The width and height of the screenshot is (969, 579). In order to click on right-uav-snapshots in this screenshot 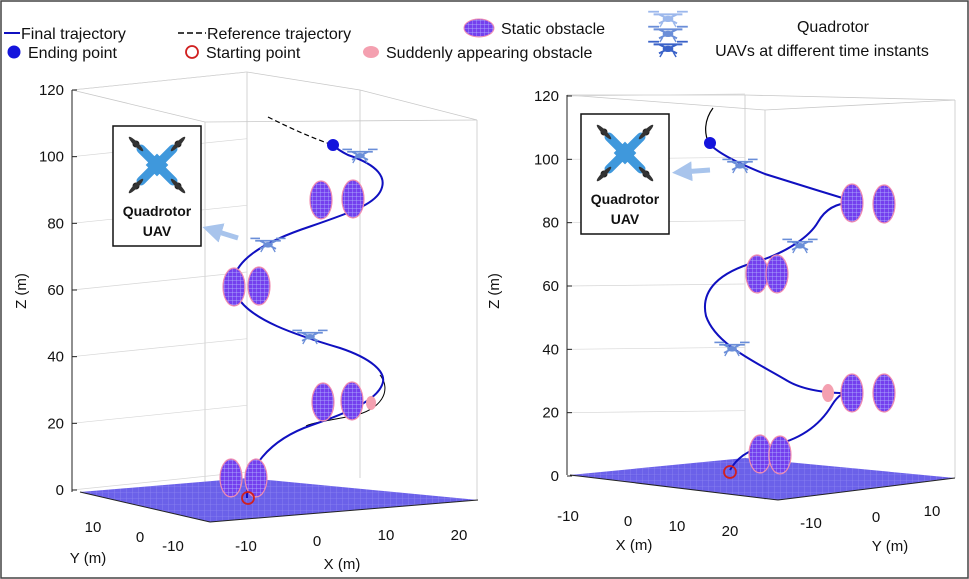, I will do `click(766, 257)`.